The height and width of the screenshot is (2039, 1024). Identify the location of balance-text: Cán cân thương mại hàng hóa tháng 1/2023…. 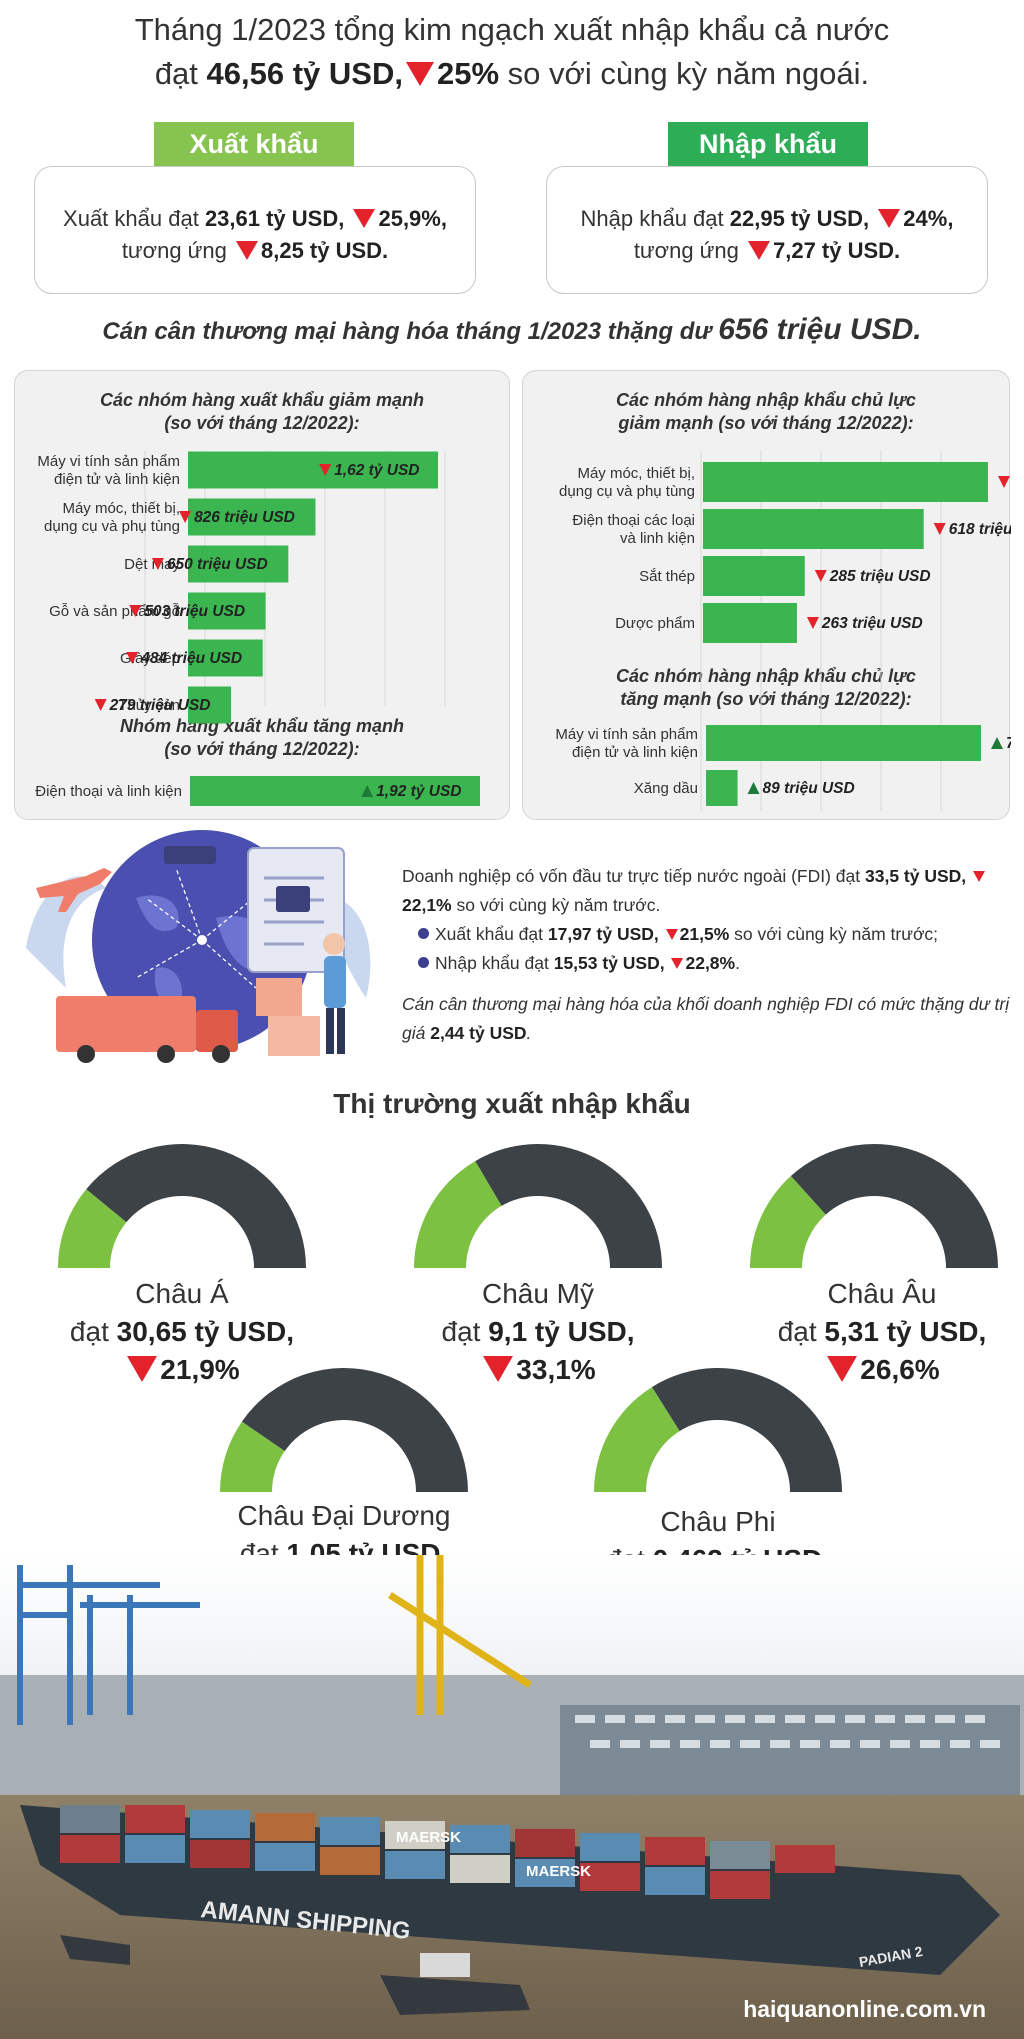
(407, 331).